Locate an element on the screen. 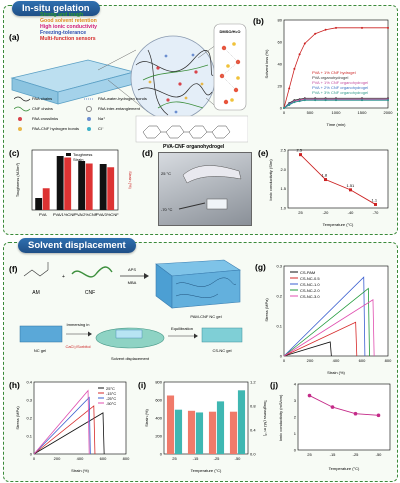  panel-d-photo: PVA-CNF organohydrogel 25 °C -70 °C is located at coordinates (205, 185).